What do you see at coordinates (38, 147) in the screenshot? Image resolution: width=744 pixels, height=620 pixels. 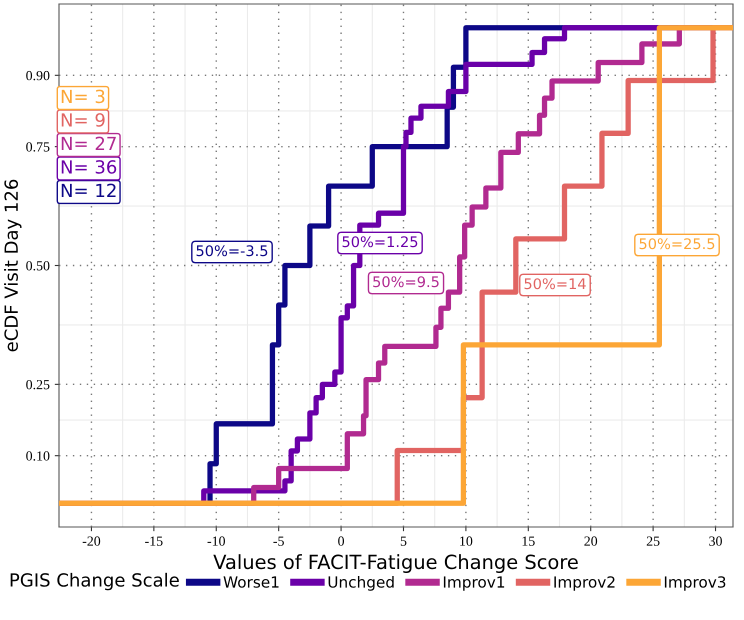 I see `y-tick-label: 0.75` at bounding box center [38, 147].